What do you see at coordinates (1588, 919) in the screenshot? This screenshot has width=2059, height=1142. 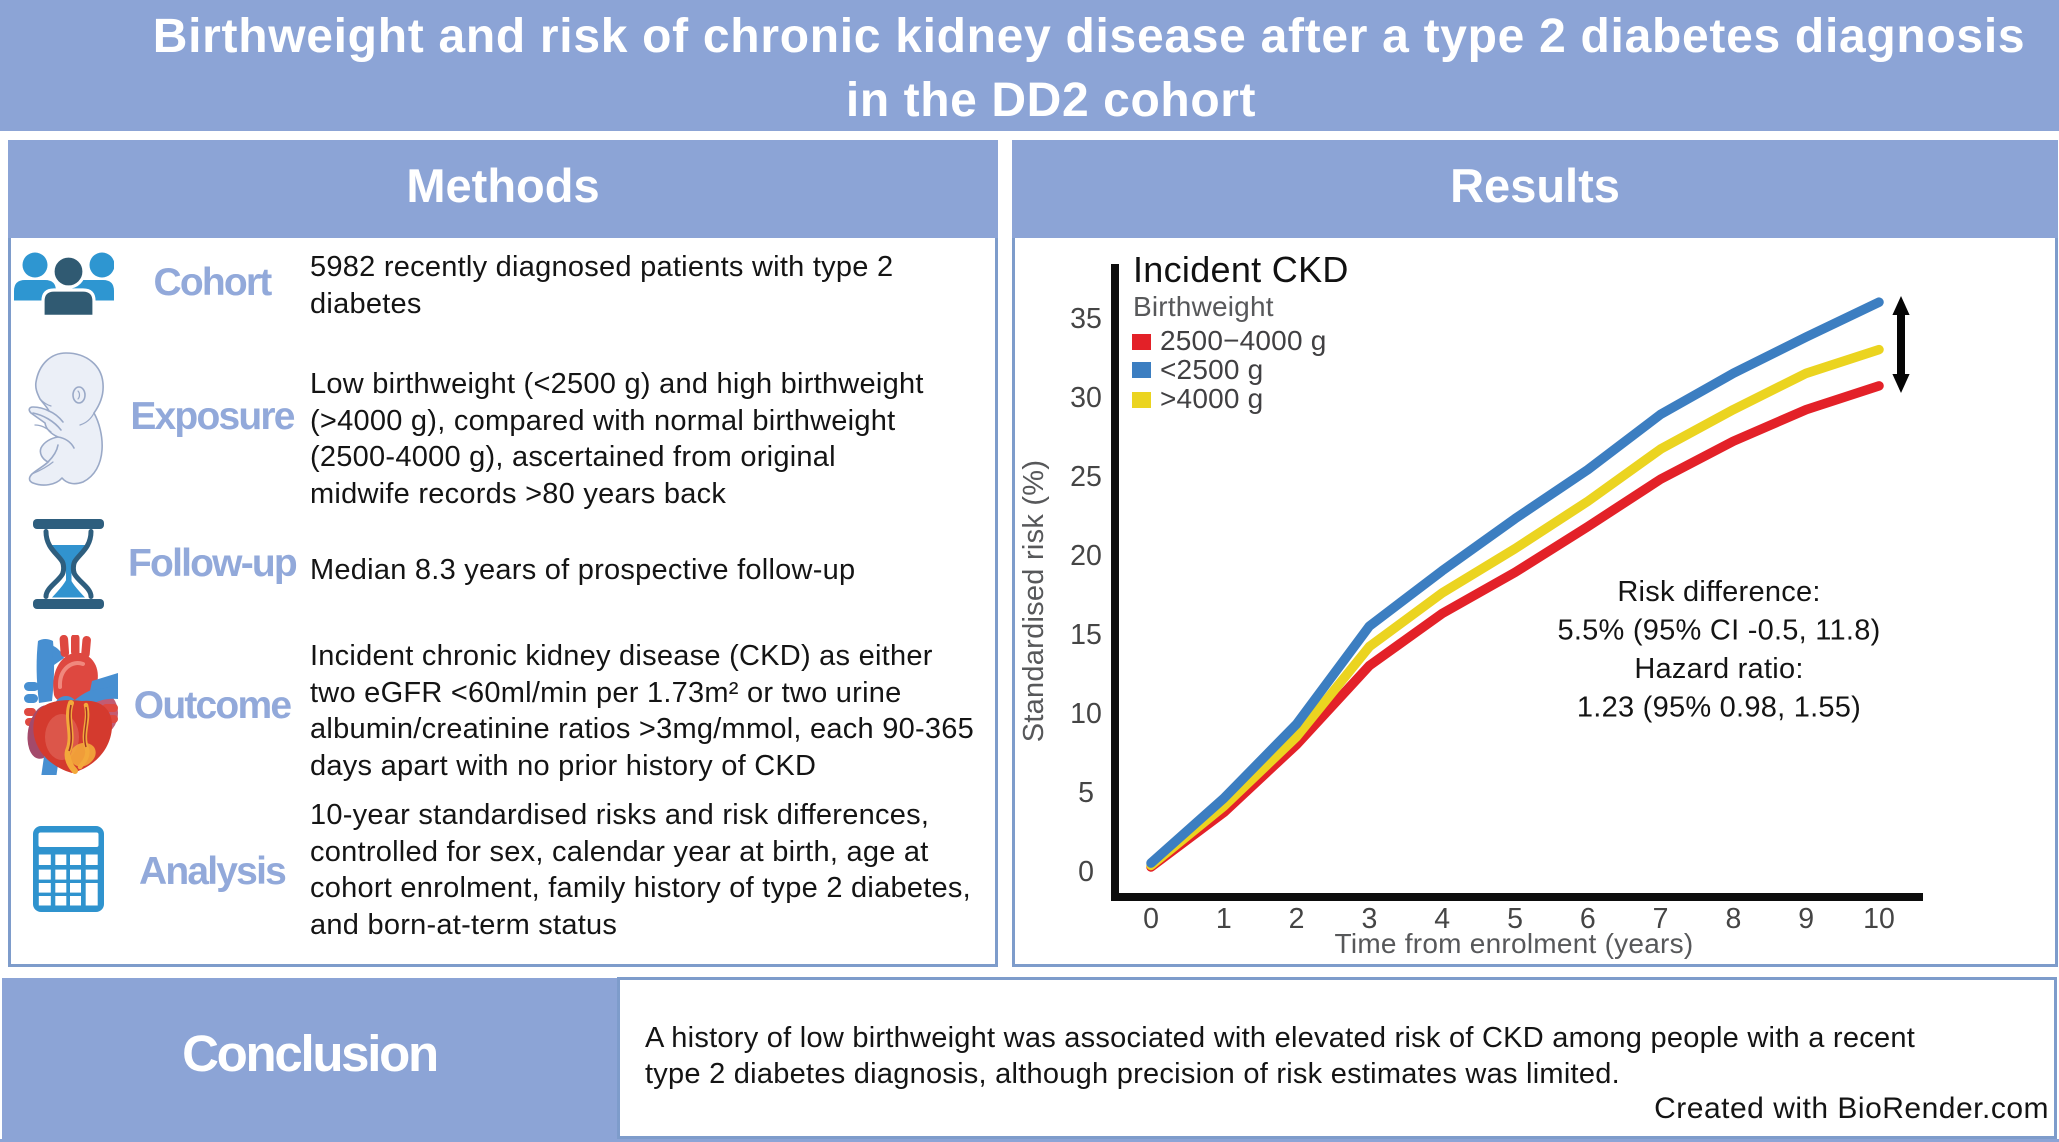 I see `svg-text: 6` at bounding box center [1588, 919].